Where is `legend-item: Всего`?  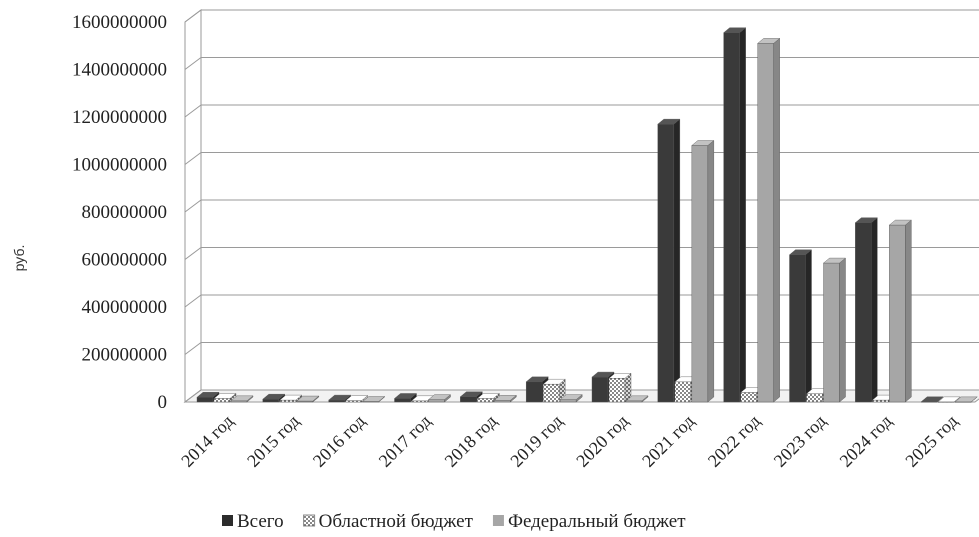
legend-item: Всего is located at coordinates (253, 521).